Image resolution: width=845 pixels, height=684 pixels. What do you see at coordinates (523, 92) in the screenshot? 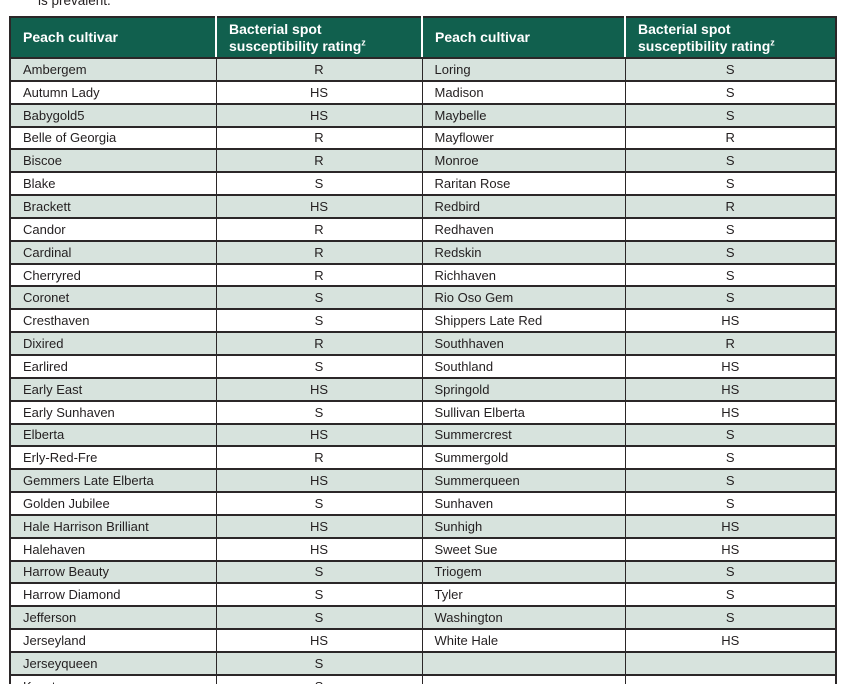
I see `cultivar-cell: Madison` at bounding box center [523, 92].